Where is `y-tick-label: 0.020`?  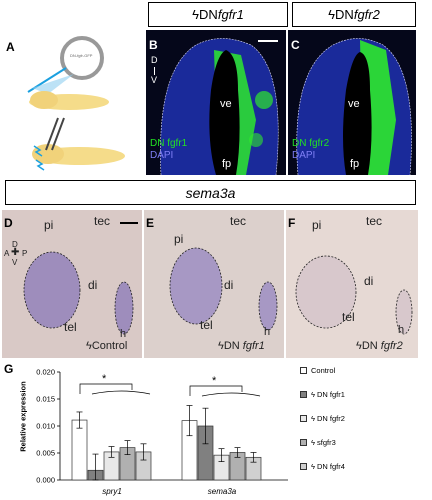
y-tick-label: 0.020 is located at coordinates (45, 372).